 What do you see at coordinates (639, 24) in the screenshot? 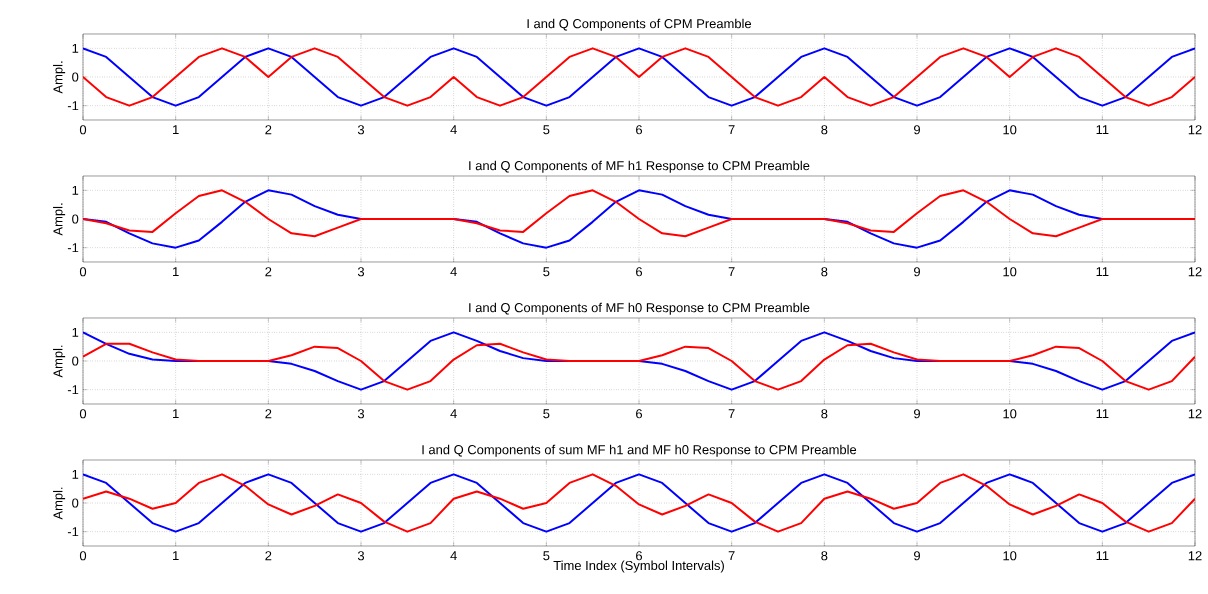
I see `chart-title: I and Q Components of CPM Preamble` at bounding box center [639, 24].